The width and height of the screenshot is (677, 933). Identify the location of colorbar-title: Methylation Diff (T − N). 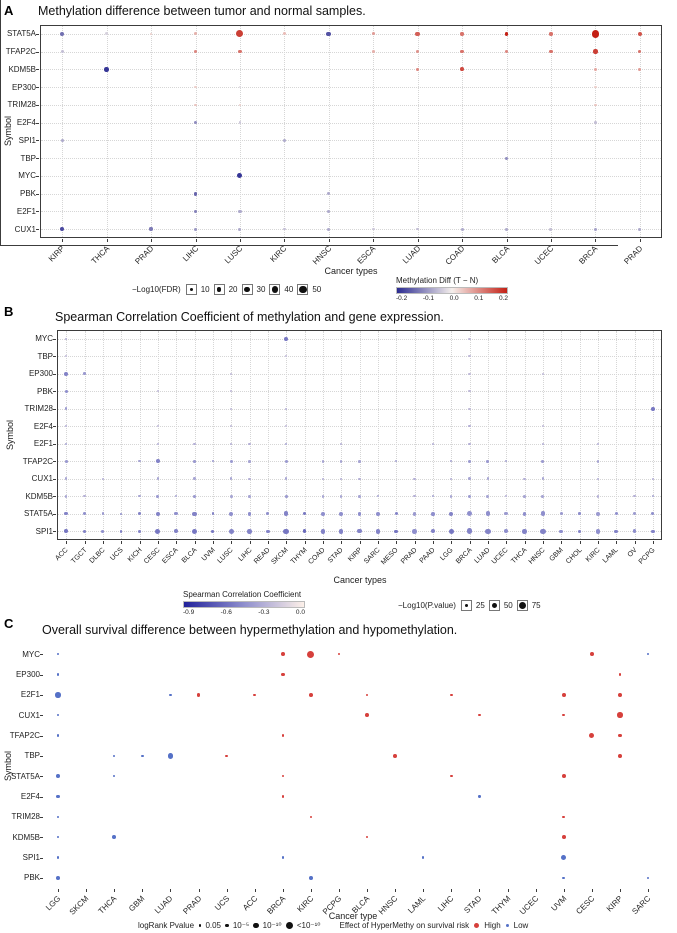
(437, 280).